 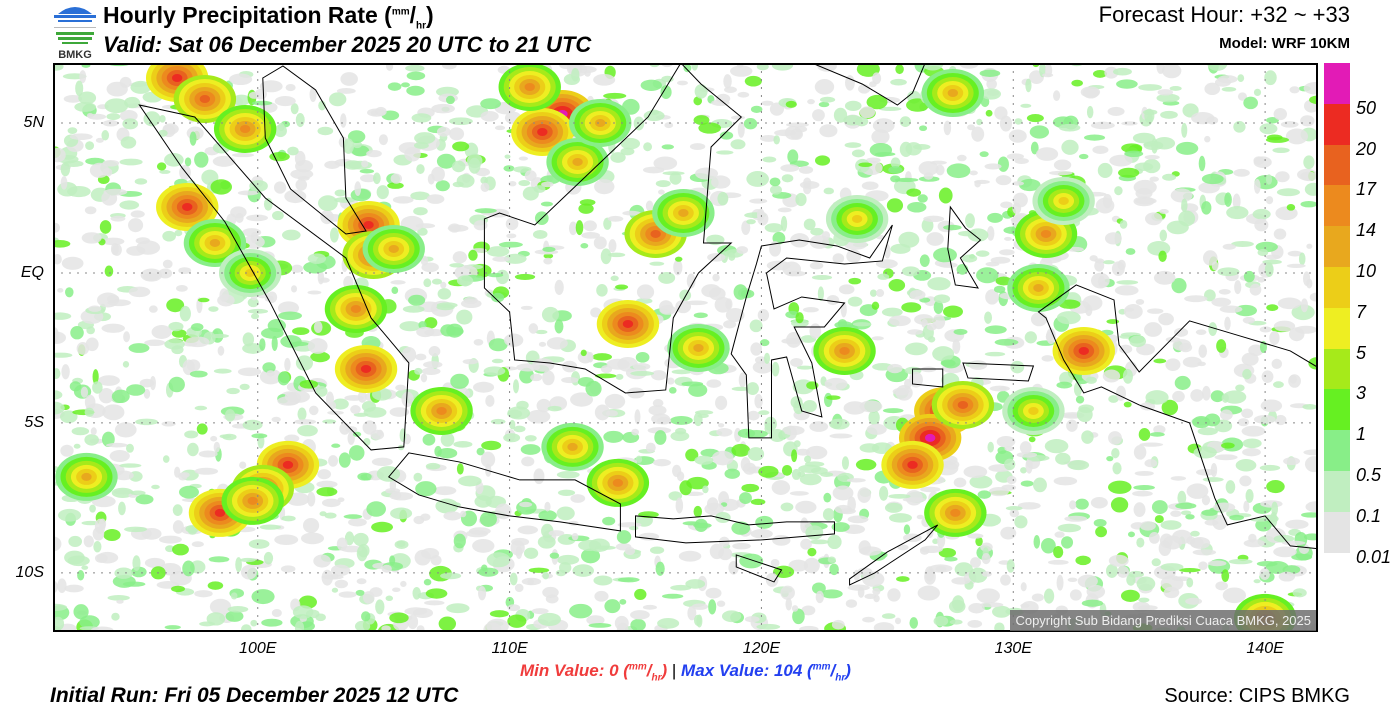 I want to click on colorbar-label: 1, so click(x=1361, y=434).